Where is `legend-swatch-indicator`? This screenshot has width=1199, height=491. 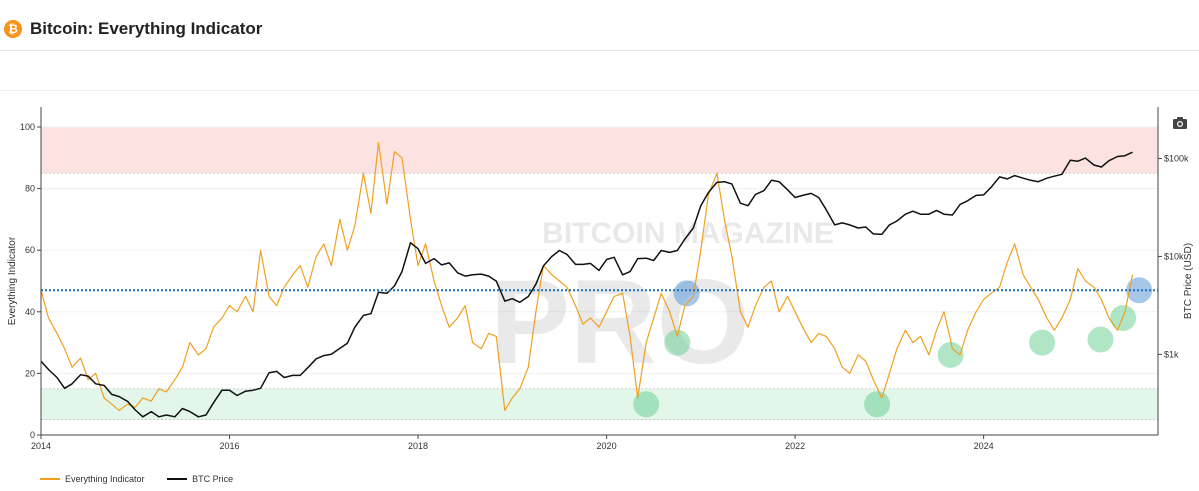 legend-swatch-indicator is located at coordinates (50, 479).